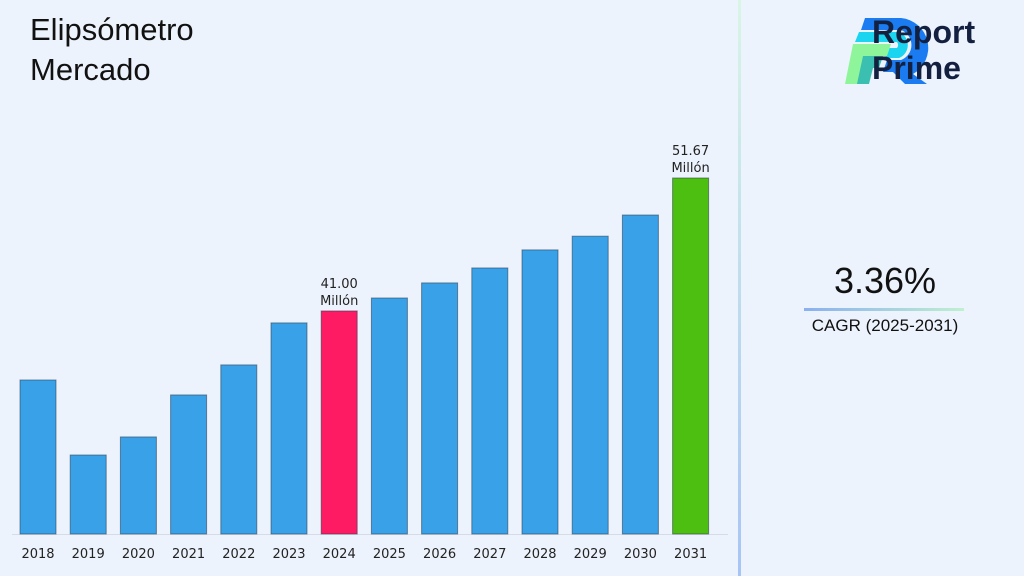 The width and height of the screenshot is (1024, 576). I want to click on bar-2023, so click(289, 428).